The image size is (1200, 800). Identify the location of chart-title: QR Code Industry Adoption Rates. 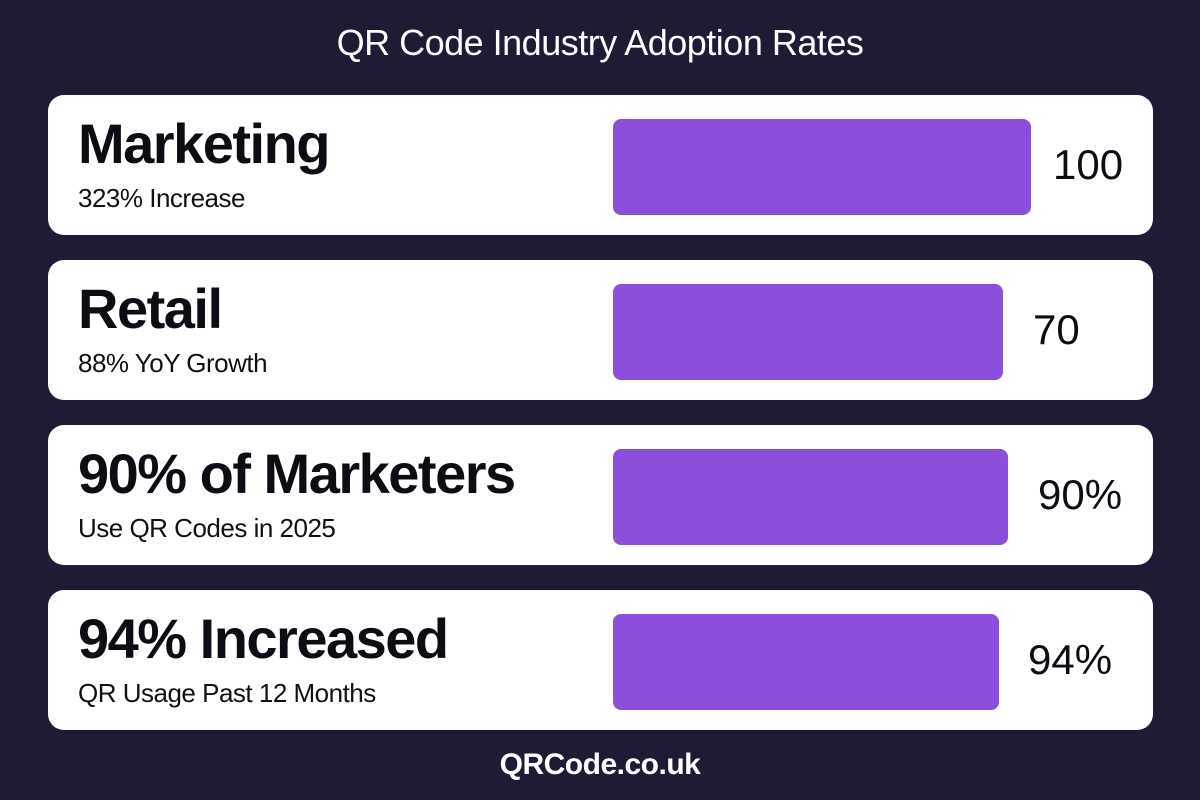
(600, 42).